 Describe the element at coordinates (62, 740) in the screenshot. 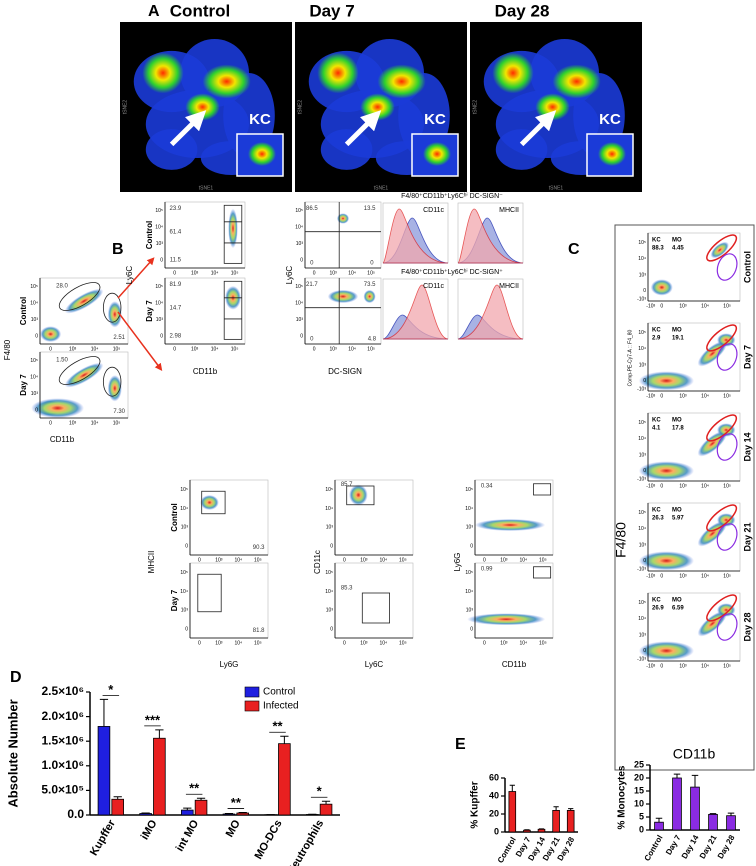

I see `y-tick-label: 1.5×10⁶` at that location.